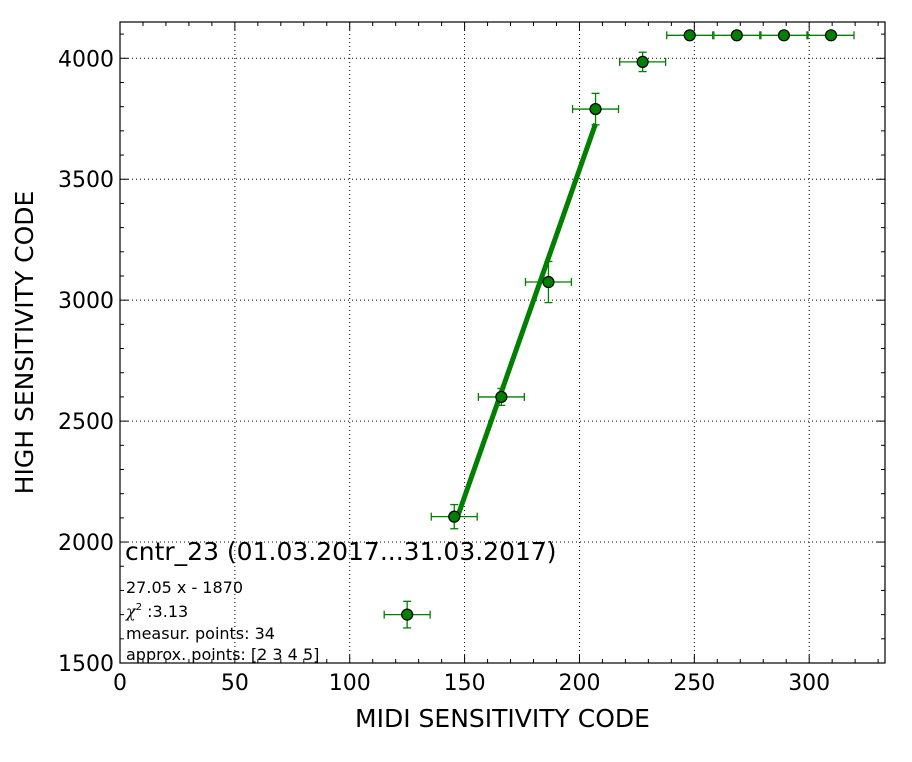  Describe the element at coordinates (200, 633) in the screenshot. I see `annotation-measur-points: measur. points: 34` at that location.